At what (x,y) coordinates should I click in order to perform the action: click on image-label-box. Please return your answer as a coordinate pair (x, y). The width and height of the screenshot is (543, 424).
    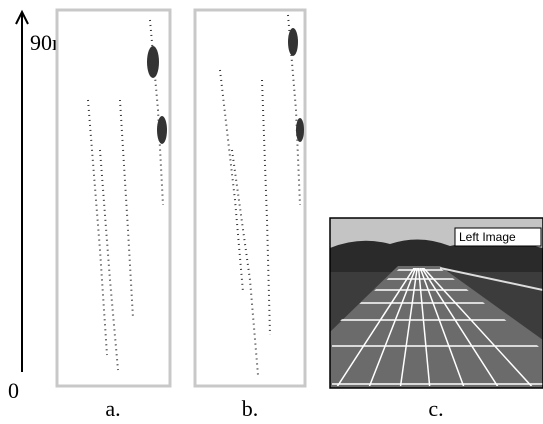
    Looking at the image, I should click on (498, 237).